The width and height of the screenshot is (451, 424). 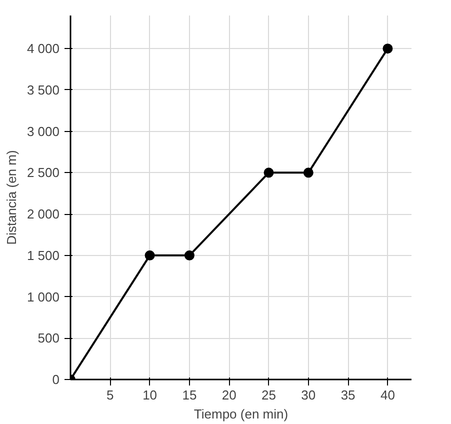 What do you see at coordinates (43, 90) in the screenshot?
I see `y-tick-label: 3 500` at bounding box center [43, 90].